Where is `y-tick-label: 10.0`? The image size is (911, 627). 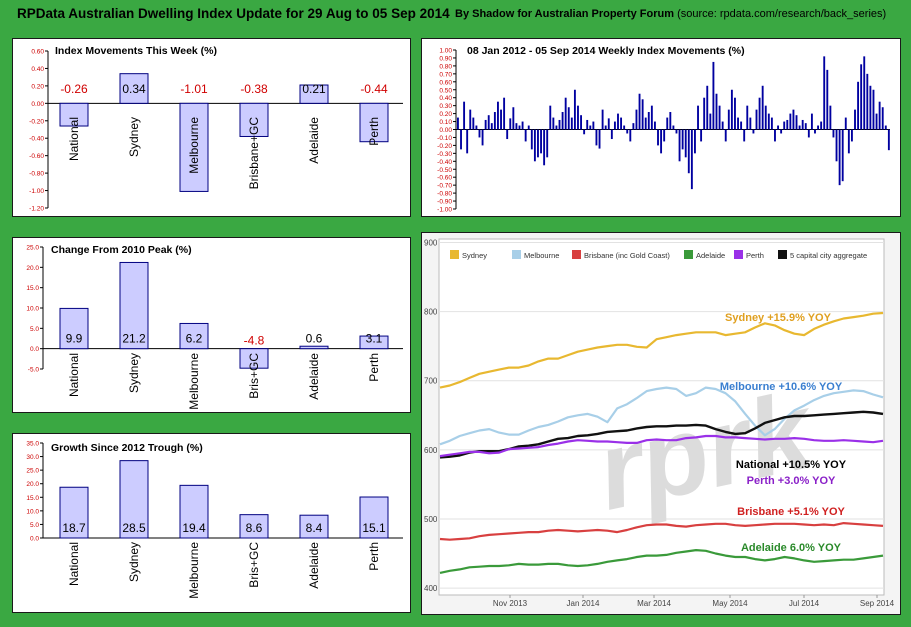
y-tick-label: 10.0 is located at coordinates (32, 511).